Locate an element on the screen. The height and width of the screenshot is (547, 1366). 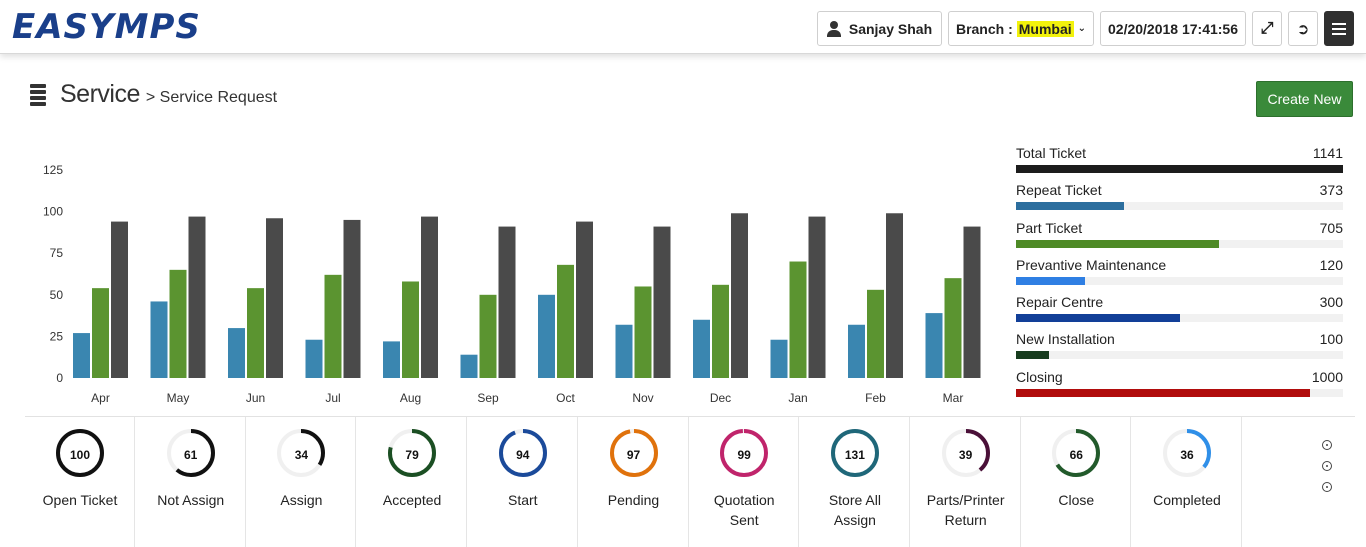
create-new-button: Create New is located at coordinates (1304, 99).